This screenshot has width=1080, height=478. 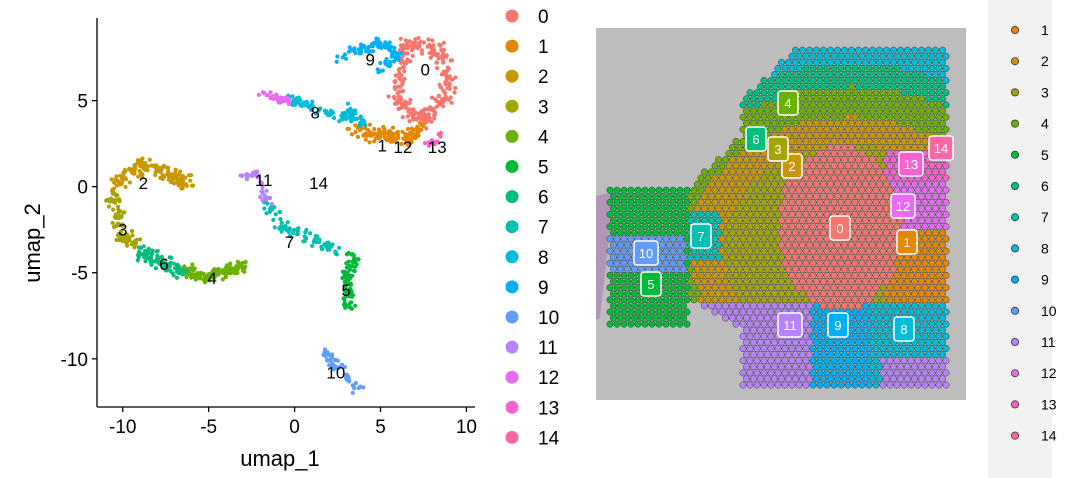 I want to click on legend-key-dot, so click(x=512, y=76).